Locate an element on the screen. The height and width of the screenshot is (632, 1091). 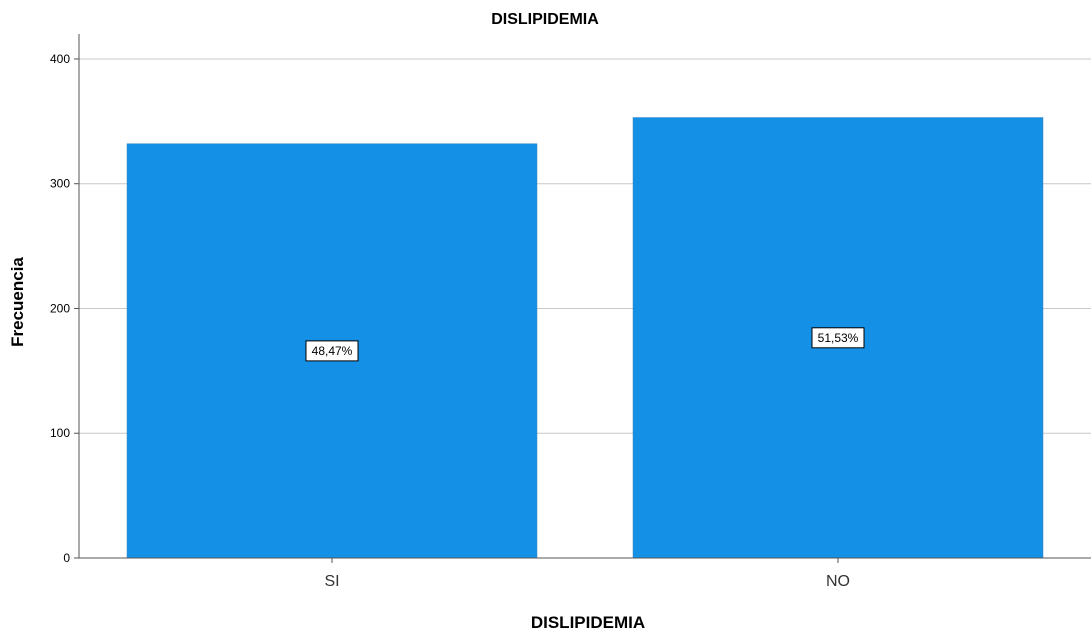
y-axis-ticks: 0 100 200 300 400 is located at coordinates (64, 308).